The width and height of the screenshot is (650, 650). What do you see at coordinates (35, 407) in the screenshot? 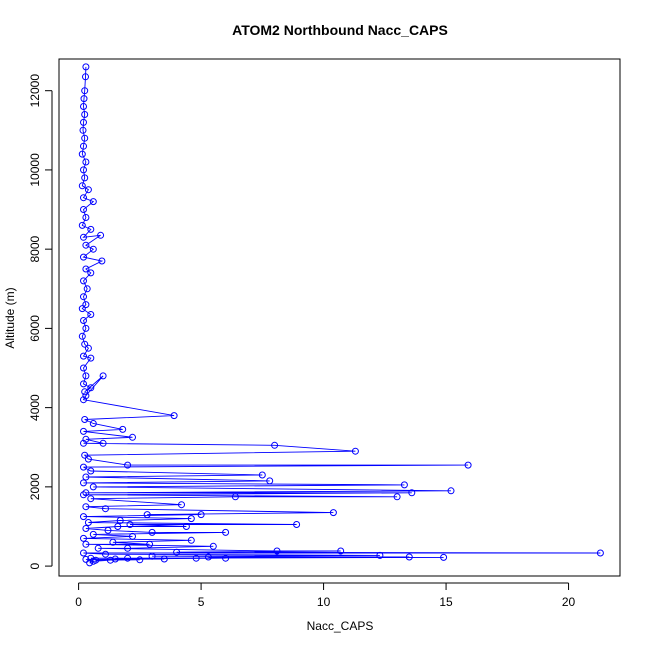
I see `y-tick-label: 4000` at bounding box center [35, 407].